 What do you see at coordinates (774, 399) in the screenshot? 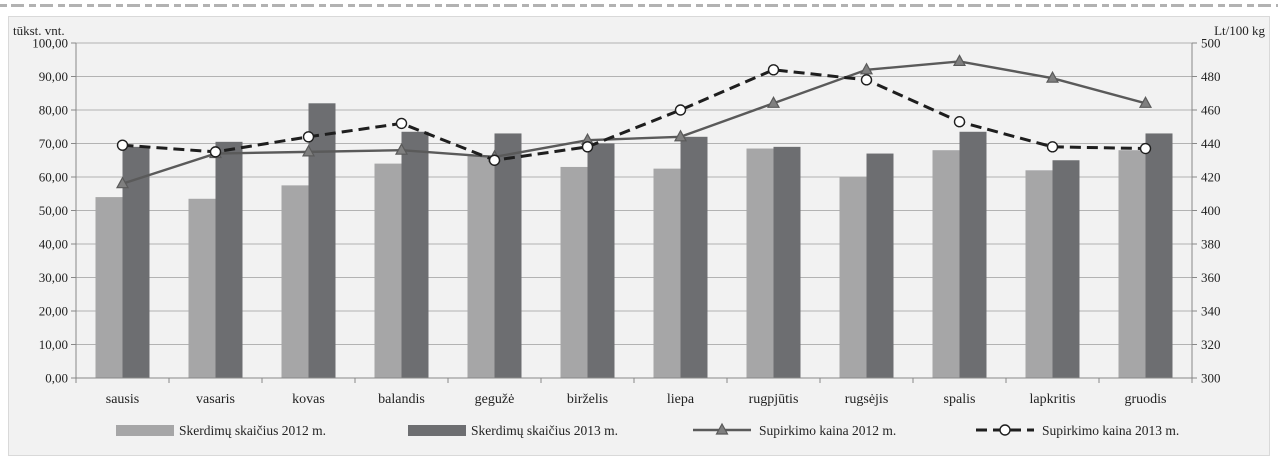
I see `category-label: rugpjūtis` at bounding box center [774, 399].